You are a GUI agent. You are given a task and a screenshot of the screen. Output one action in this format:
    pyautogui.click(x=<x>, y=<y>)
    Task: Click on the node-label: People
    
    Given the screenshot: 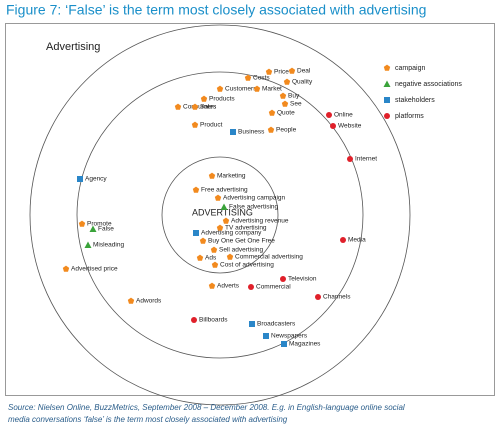 What is the action you would take?
    pyautogui.click(x=286, y=130)
    